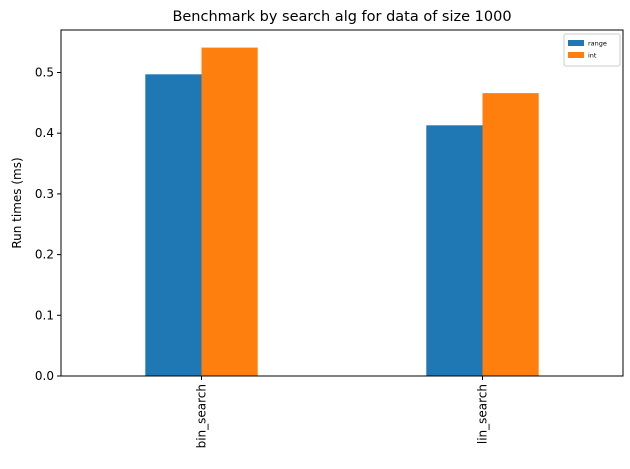  What do you see at coordinates (576, 43) in the screenshot?
I see `legend-swatch-range` at bounding box center [576, 43].